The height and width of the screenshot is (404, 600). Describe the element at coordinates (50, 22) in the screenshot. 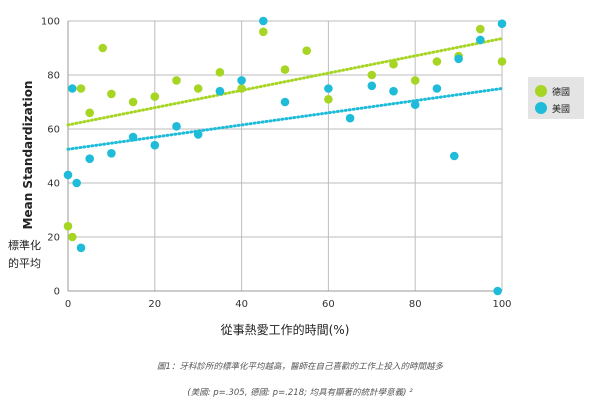

I see `y-tick-label: 100` at that location.